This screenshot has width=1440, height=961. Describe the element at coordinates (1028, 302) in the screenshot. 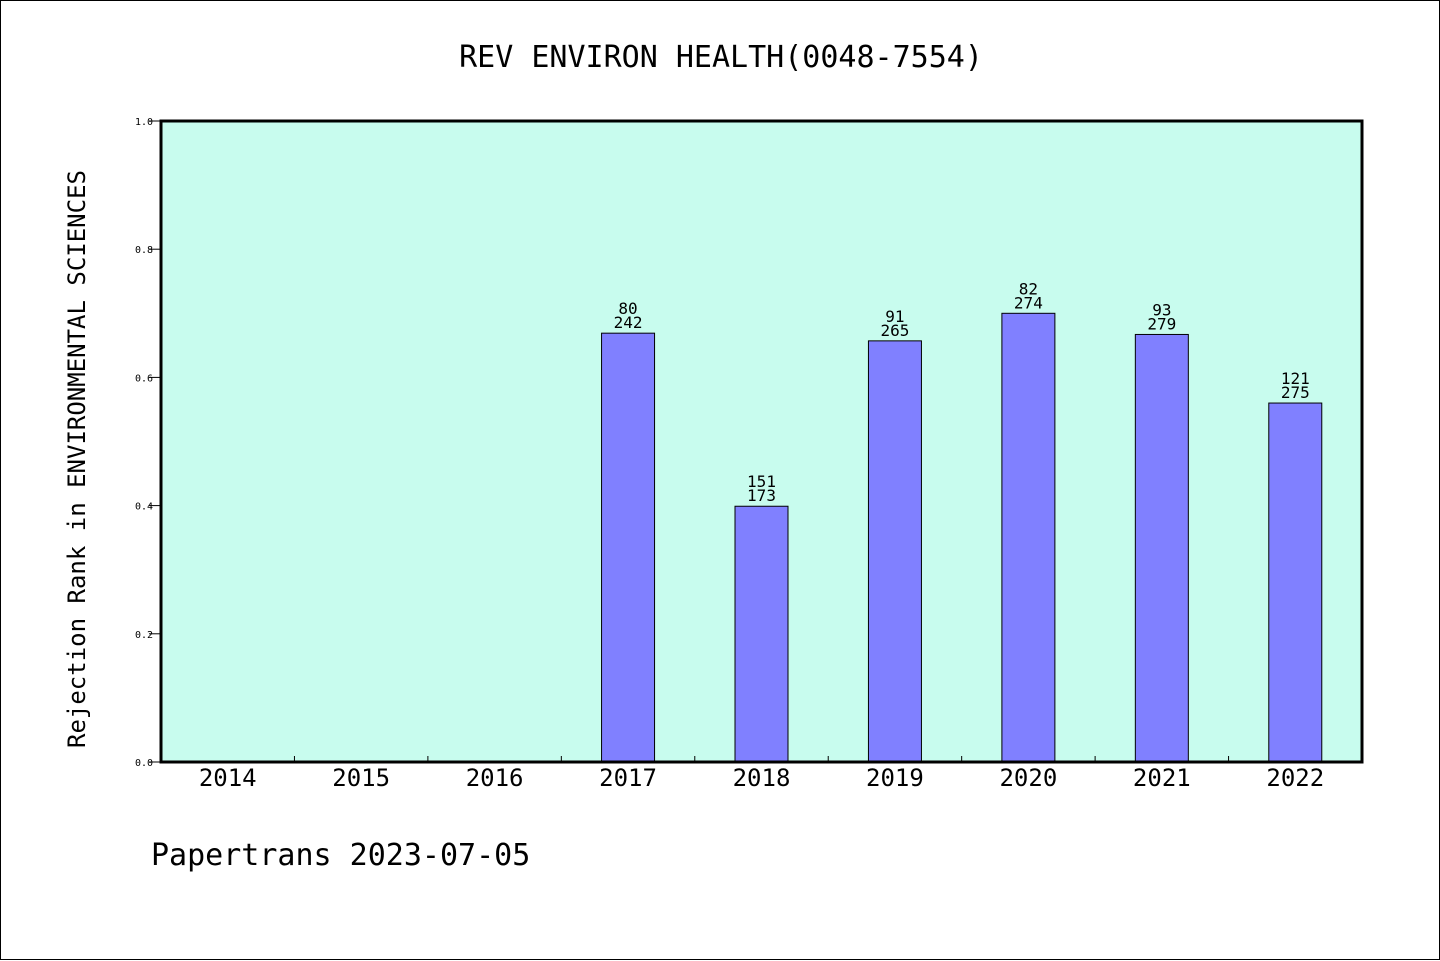

I see `bar-label-bottom: 274` at that location.